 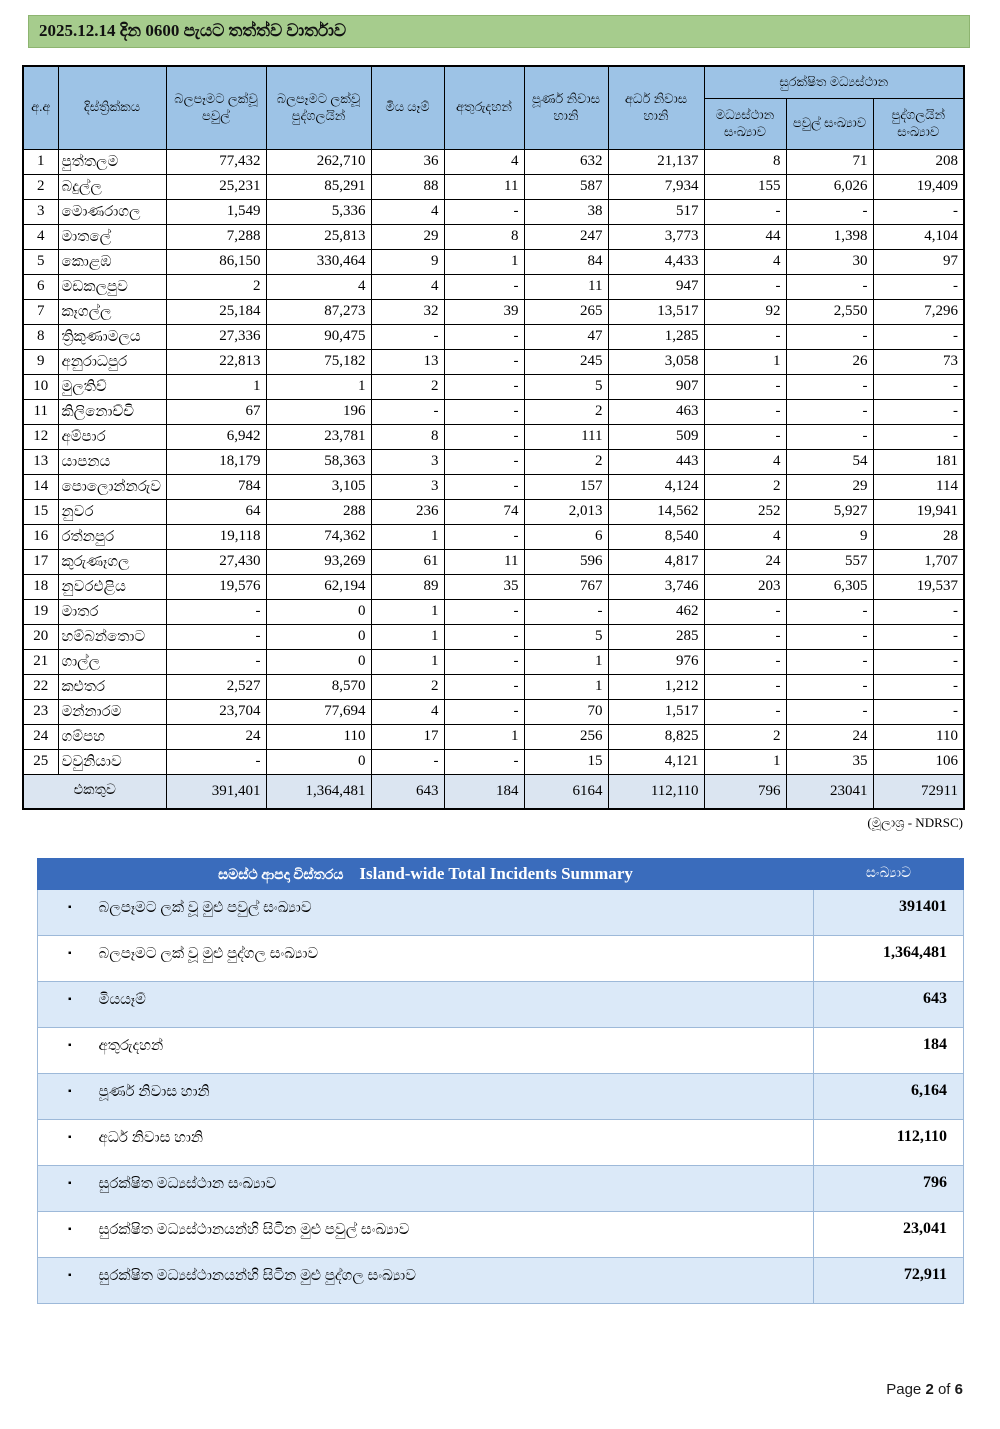 I want to click on table-row: 23 මන්නාරම 23,704 77,694 4-70 1,517- - -, so click(x=493, y=711).